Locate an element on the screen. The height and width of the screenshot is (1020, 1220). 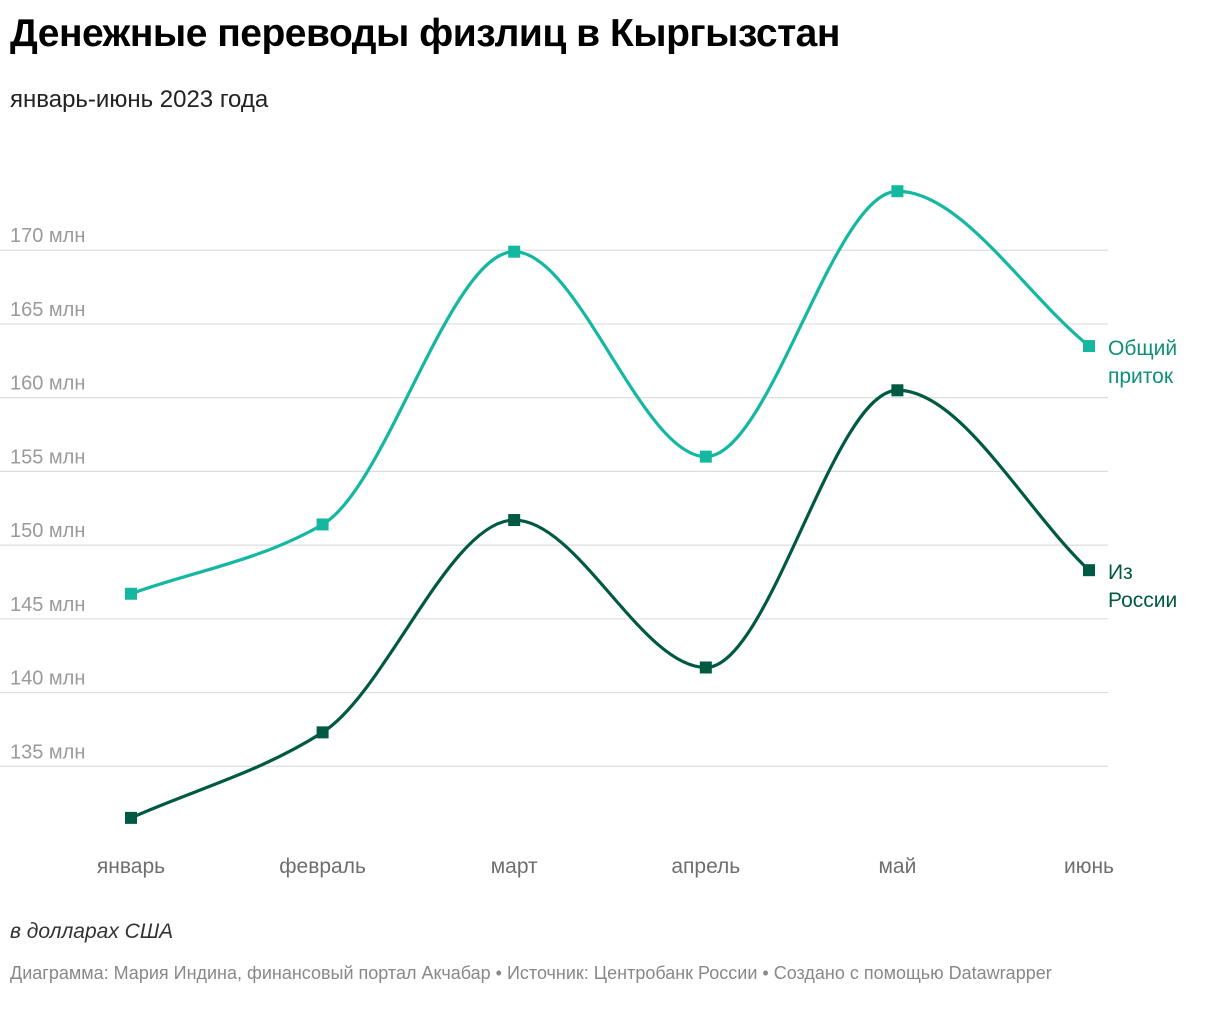
x-tick-label: июнь is located at coordinates (1089, 866).